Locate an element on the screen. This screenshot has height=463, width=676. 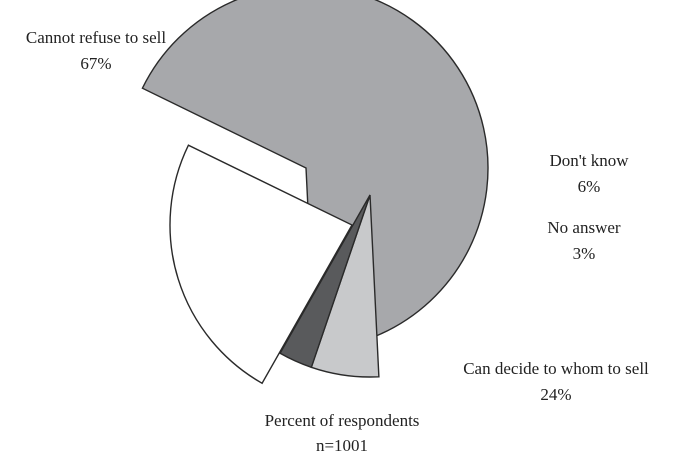
slice-value-no-answer: 3% is located at coordinates (584, 253).